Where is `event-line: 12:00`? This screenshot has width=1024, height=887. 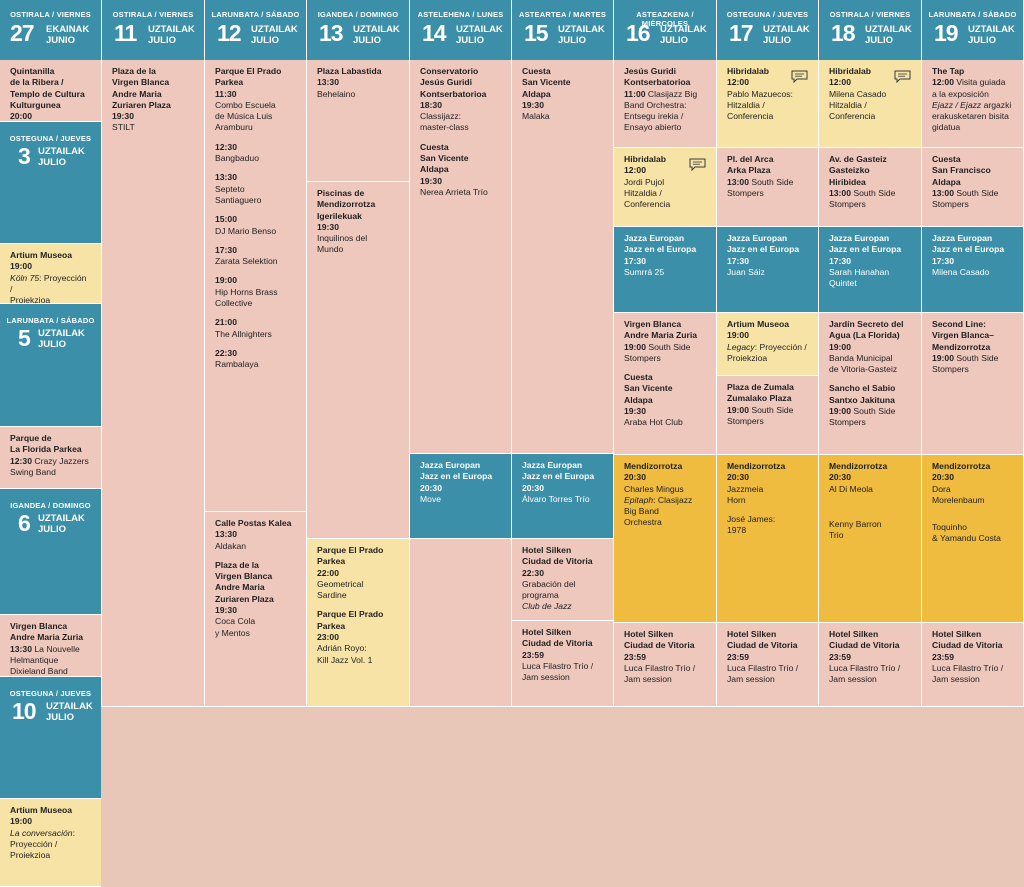 event-line: 12:00 is located at coordinates (870, 82).